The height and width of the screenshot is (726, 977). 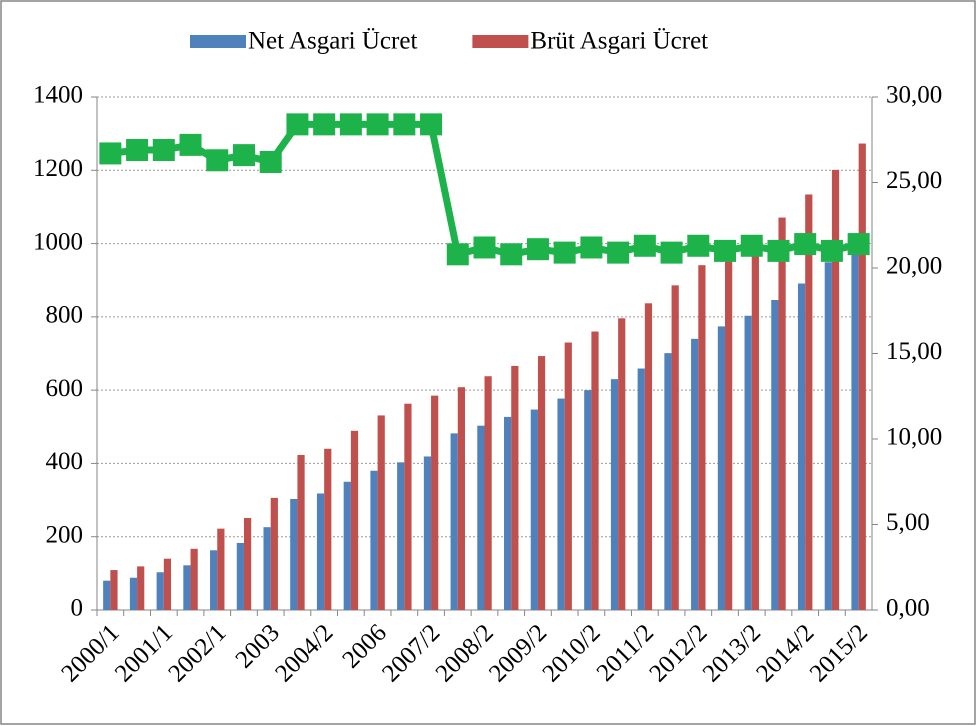 I want to click on y2-tick-label: 5,00, so click(x=908, y=522).